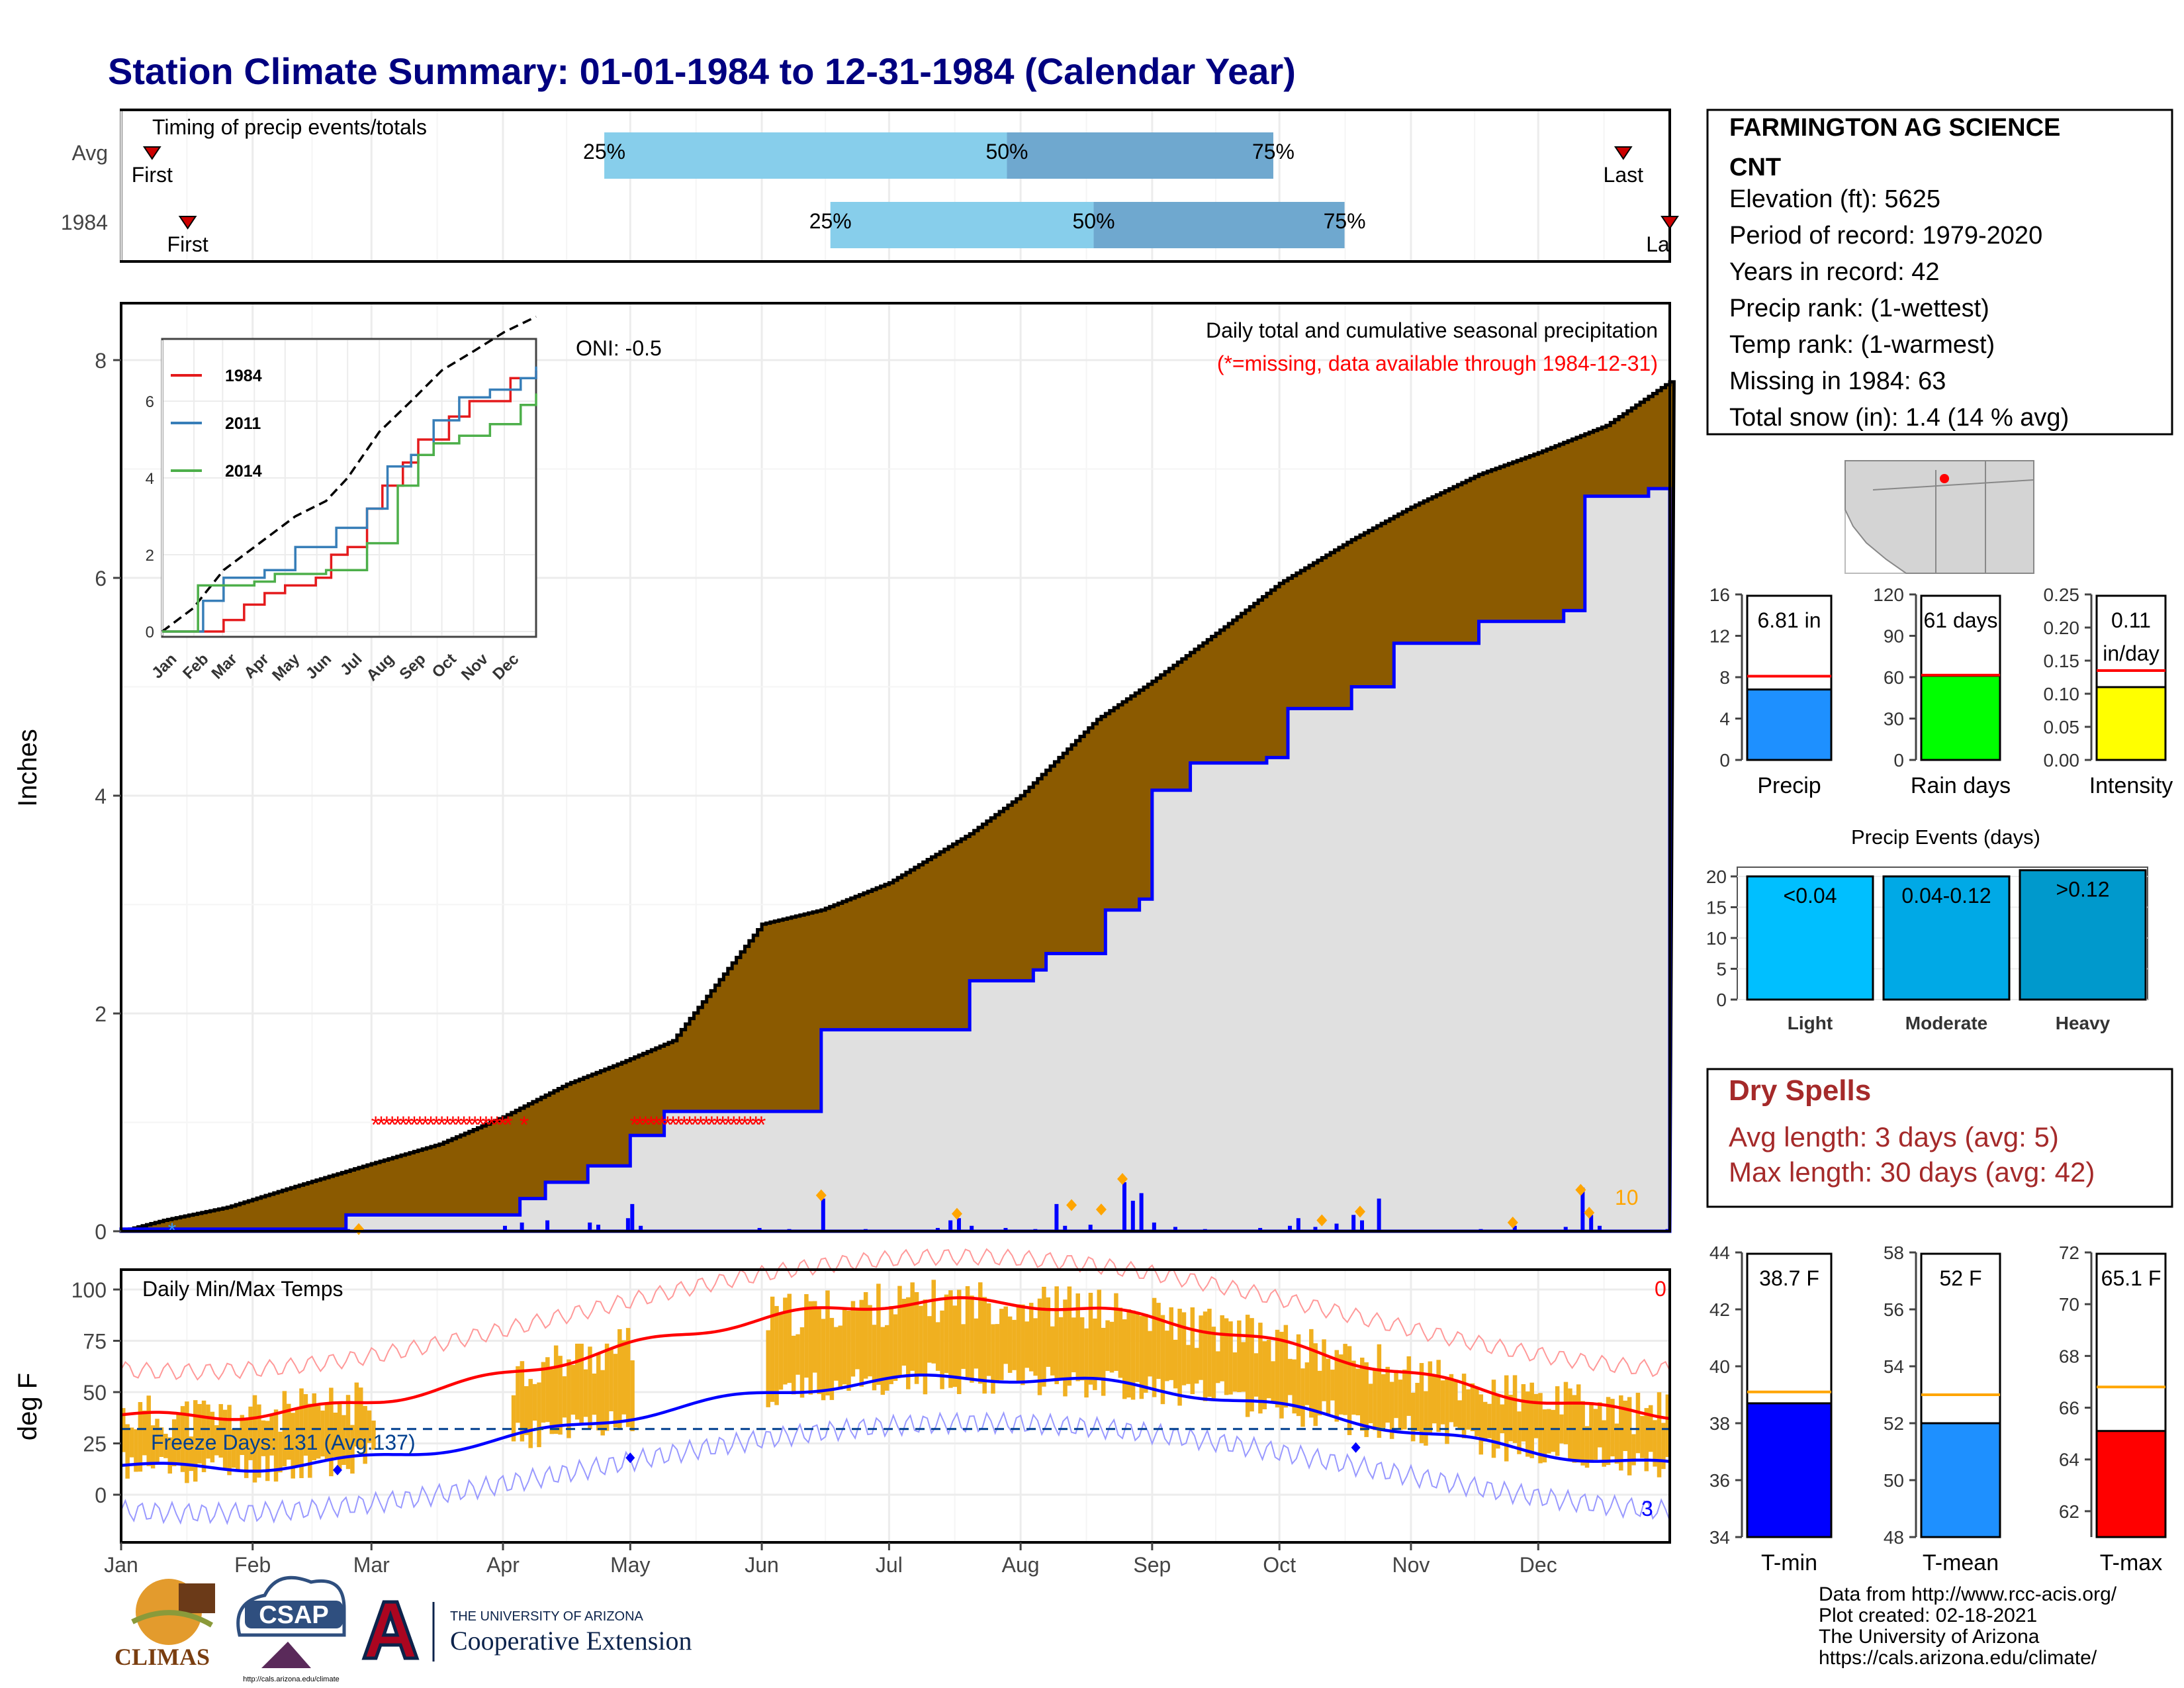 This screenshot has height=1688, width=2184. I want to click on month-label-Dec: Dec, so click(1538, 1565).